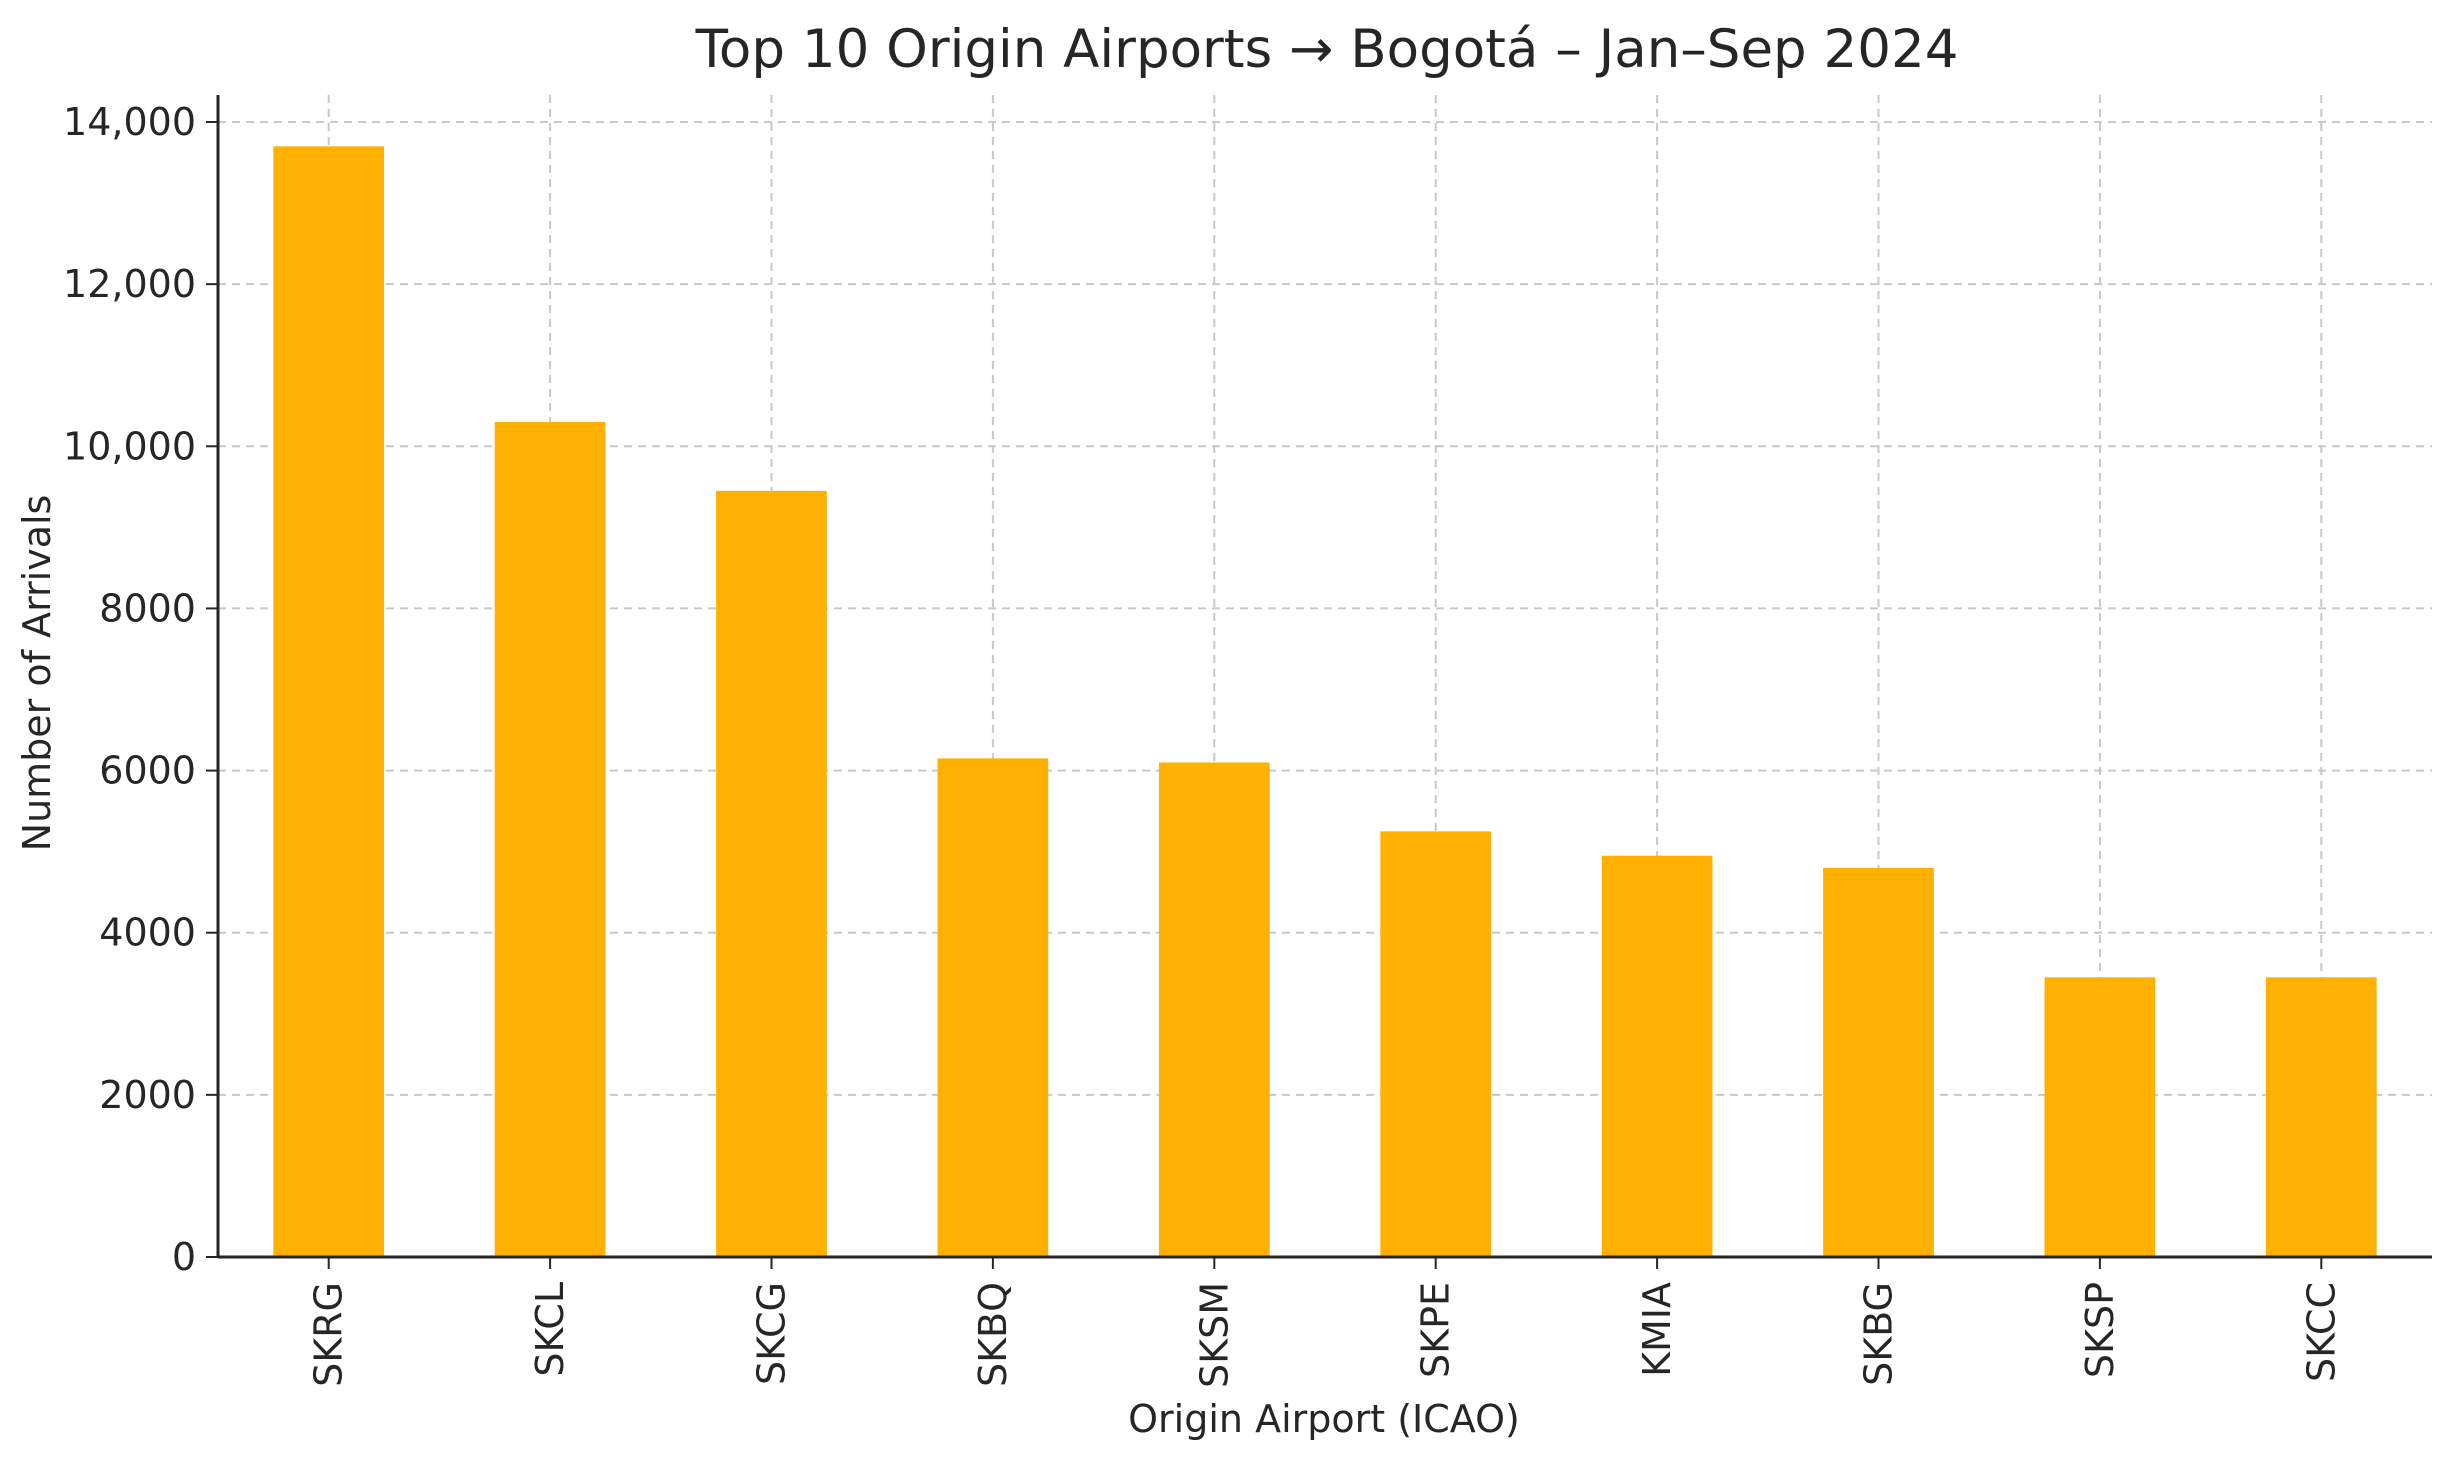 This screenshot has width=2445, height=1463. Describe the element at coordinates (550, 1329) in the screenshot. I see `x-tick-label: SKCL` at that location.